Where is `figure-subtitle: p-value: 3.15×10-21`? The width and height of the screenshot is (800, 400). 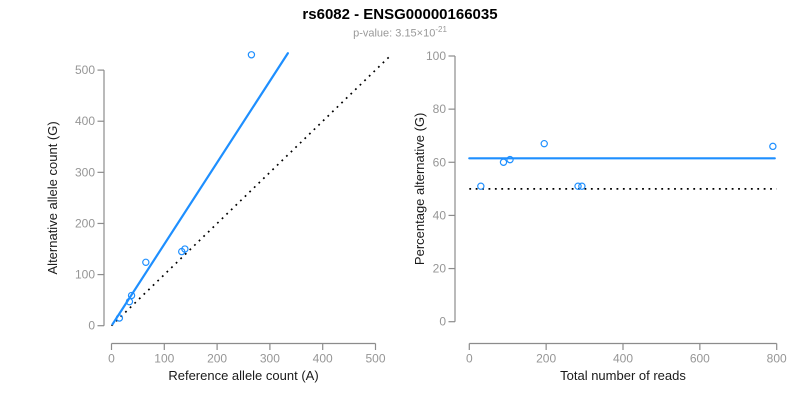
figure-subtitle: p-value: 3.15×10-21 is located at coordinates (400, 32).